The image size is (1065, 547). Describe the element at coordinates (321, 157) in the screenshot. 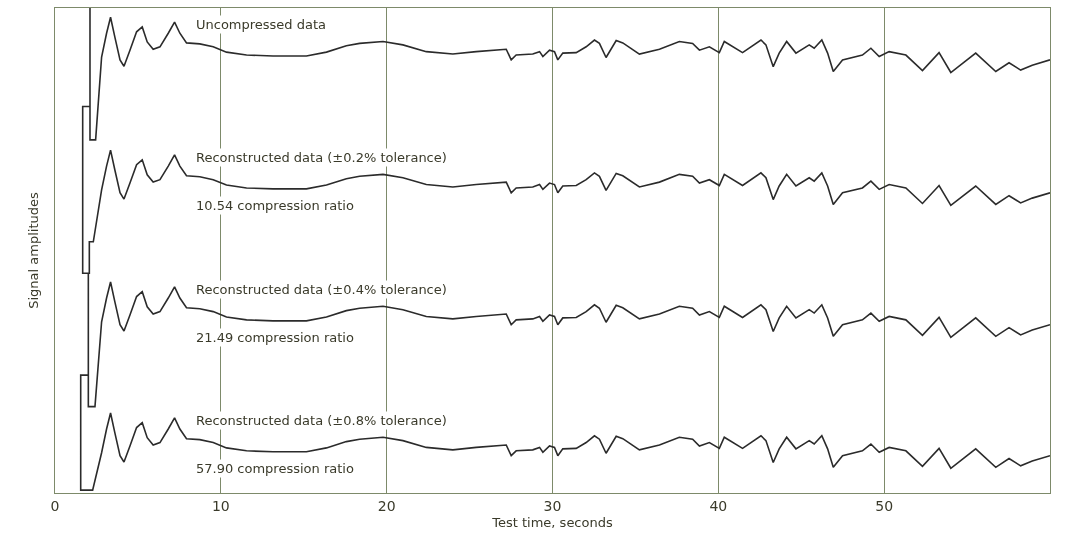

I see `series-label: Reconstructed data (±0.2% tolerance)` at that location.